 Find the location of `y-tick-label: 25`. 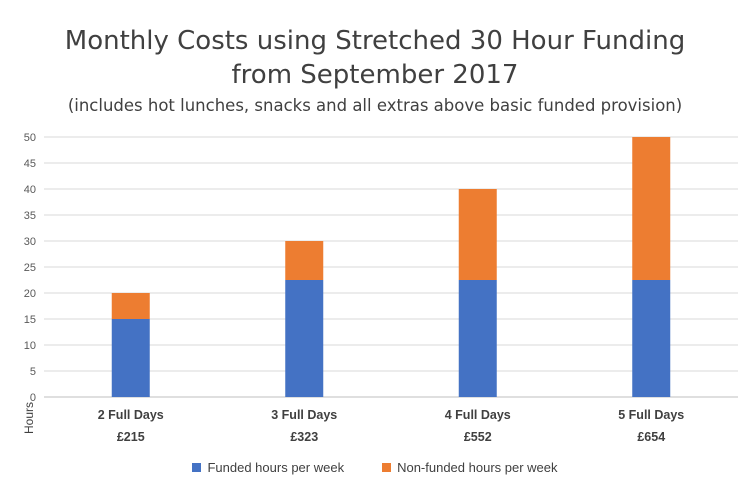

y-tick-label: 25 is located at coordinates (30, 268).